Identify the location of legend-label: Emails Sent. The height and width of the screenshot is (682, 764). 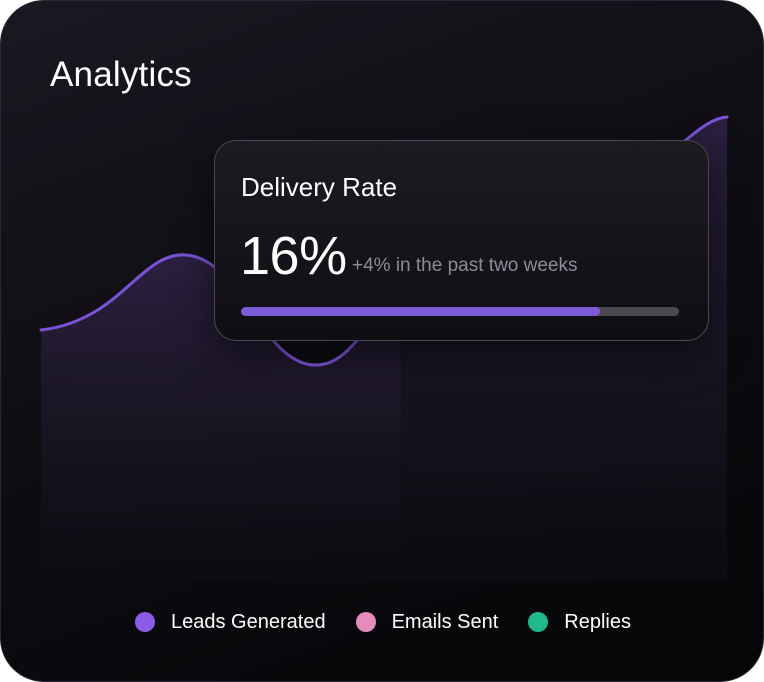
(445, 621).